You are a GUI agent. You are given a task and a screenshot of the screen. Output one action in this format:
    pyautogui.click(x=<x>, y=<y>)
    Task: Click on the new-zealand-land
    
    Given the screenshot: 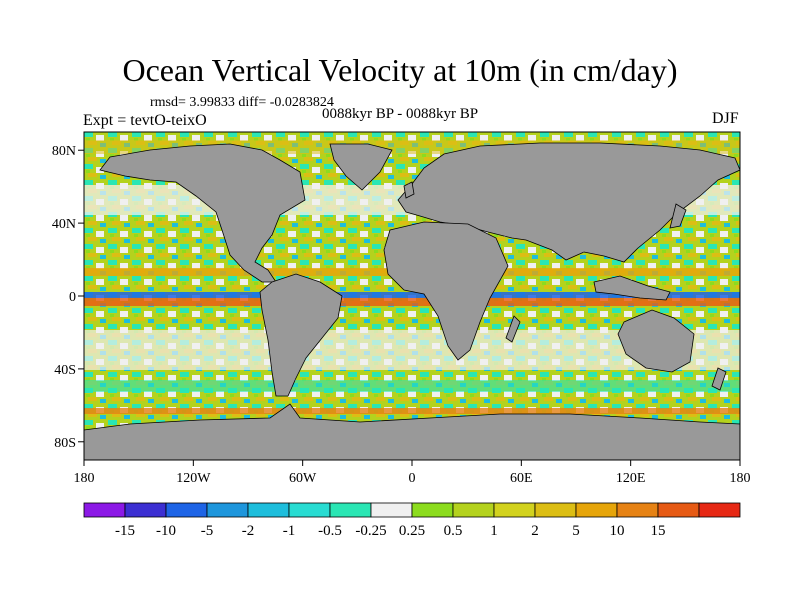 What is the action you would take?
    pyautogui.click(x=719, y=379)
    